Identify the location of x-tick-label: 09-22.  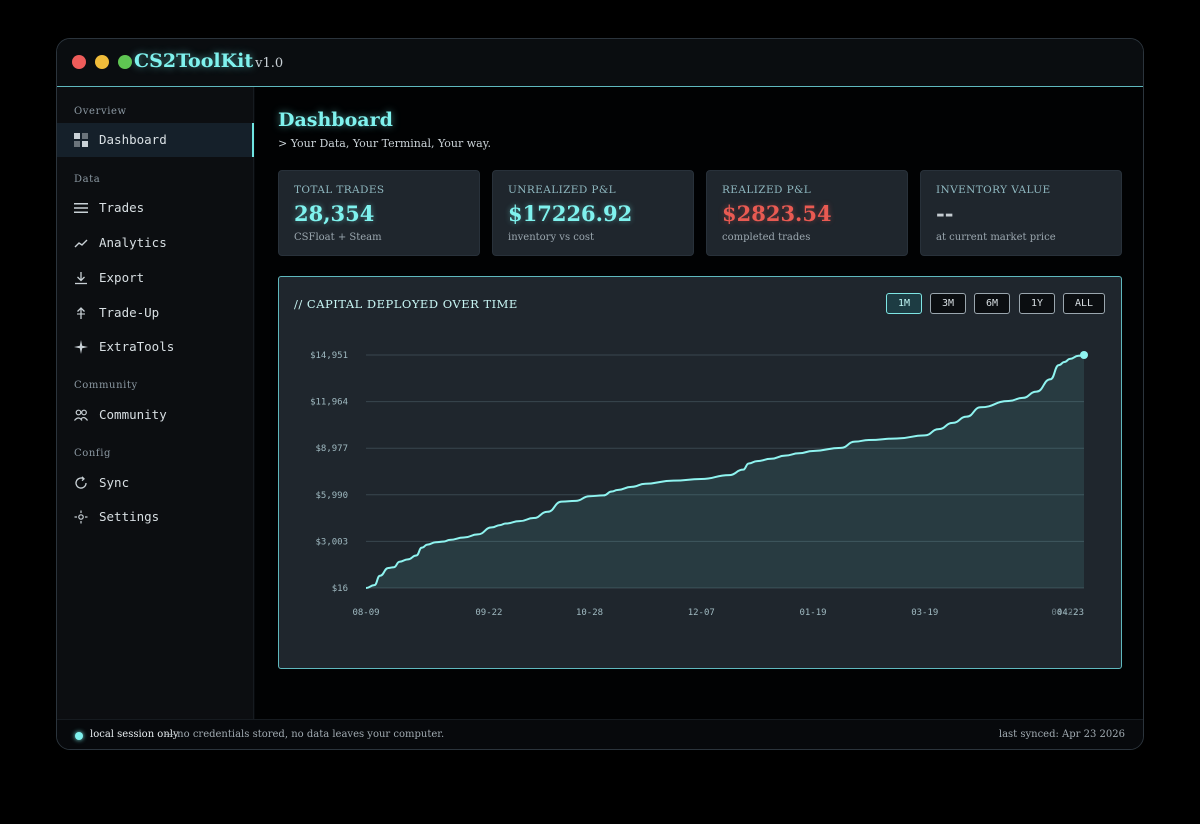
(488, 613).